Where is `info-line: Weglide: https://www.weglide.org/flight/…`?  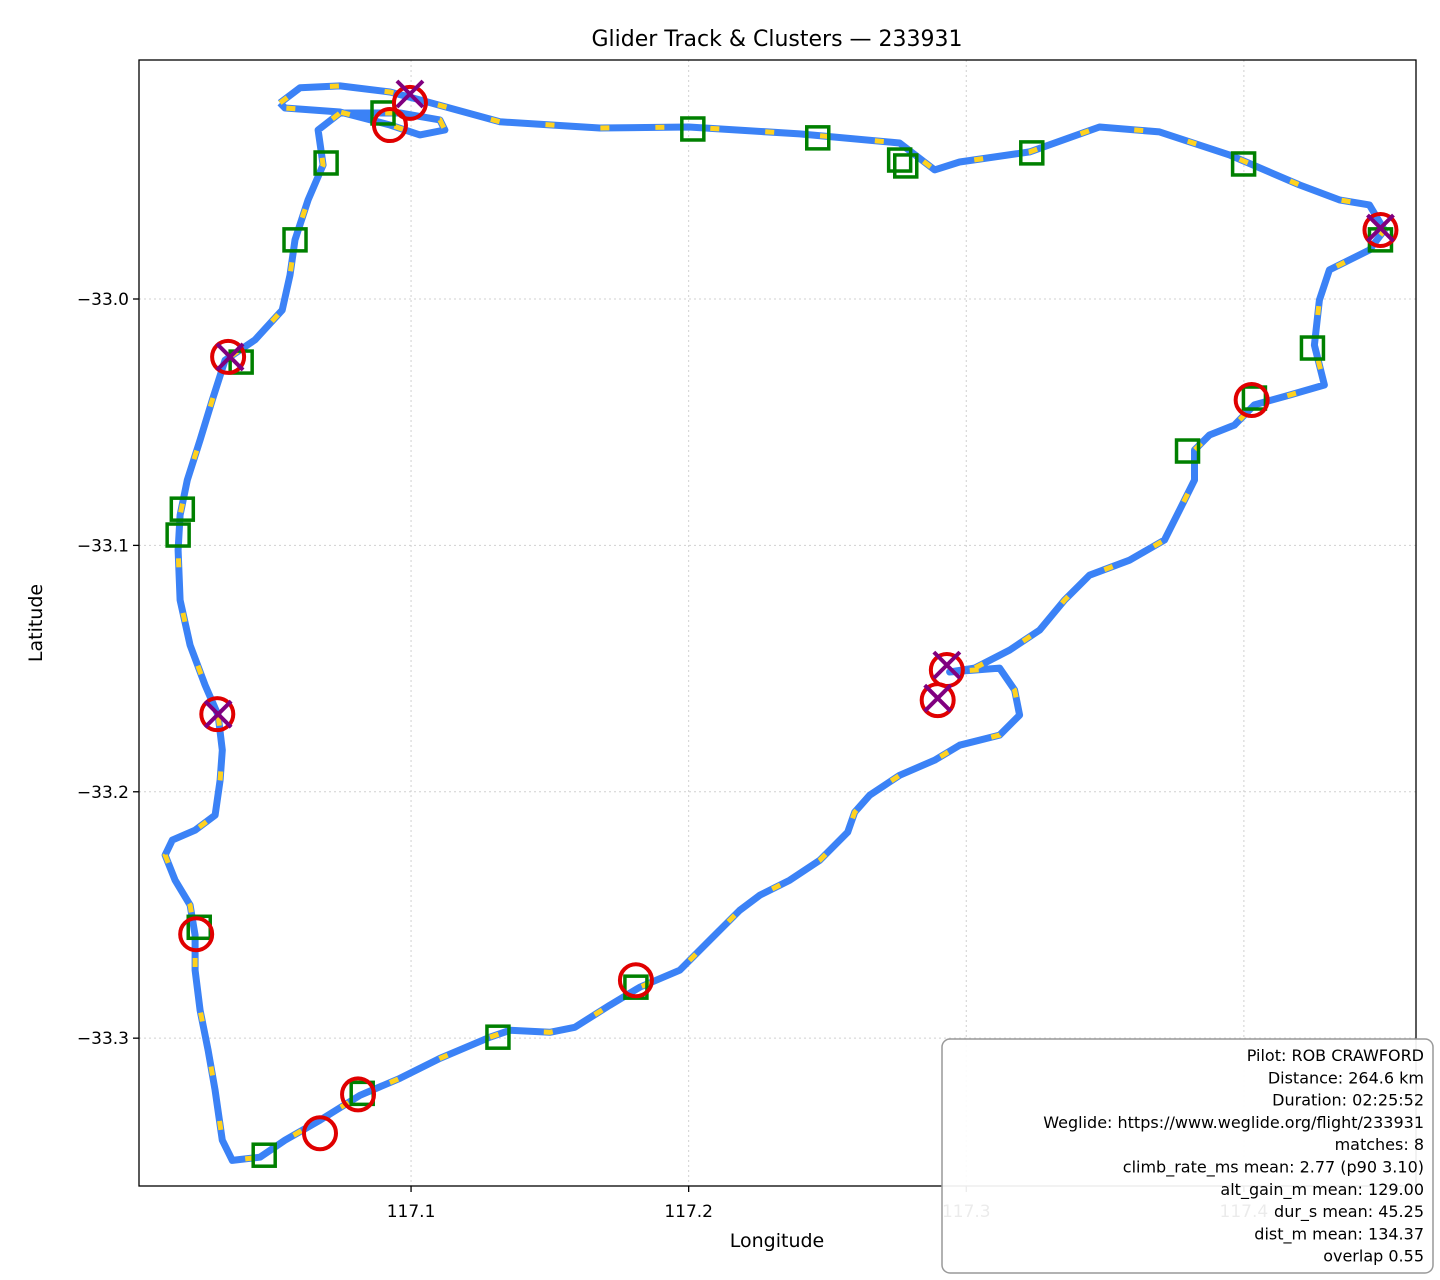 info-line: Weglide: https://www.weglide.org/flight/… is located at coordinates (1233, 1122).